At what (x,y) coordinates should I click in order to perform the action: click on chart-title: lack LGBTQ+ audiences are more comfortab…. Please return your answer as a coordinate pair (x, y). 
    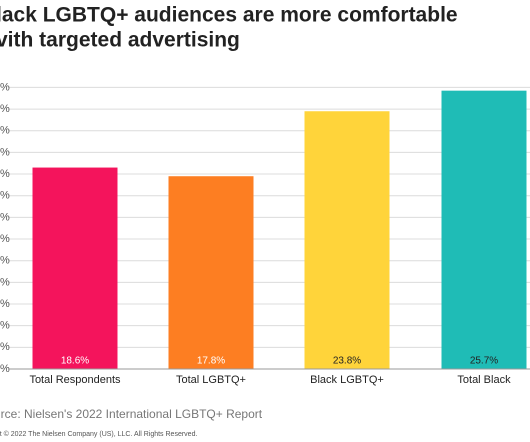
    Looking at the image, I should click on (229, 15).